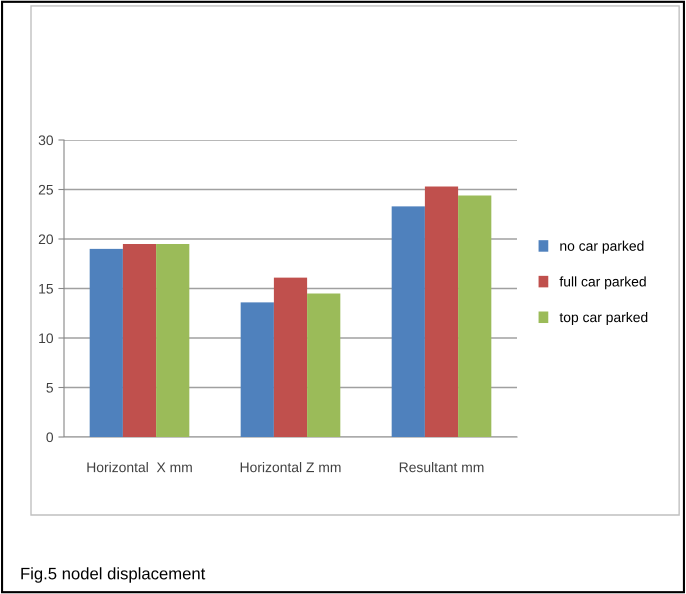 The image size is (686, 594). What do you see at coordinates (46, 338) in the screenshot?
I see `y-tick-label: 10` at bounding box center [46, 338].